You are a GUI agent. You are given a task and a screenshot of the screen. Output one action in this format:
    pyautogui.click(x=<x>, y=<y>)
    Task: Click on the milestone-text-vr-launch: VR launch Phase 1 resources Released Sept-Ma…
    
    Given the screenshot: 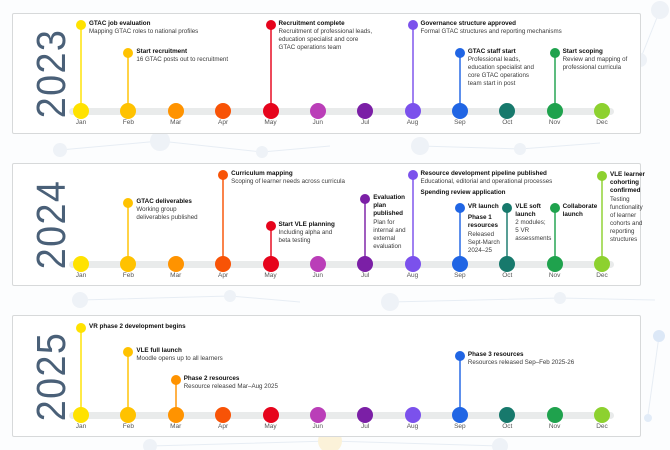 What is the action you would take?
    pyautogui.click(x=484, y=229)
    